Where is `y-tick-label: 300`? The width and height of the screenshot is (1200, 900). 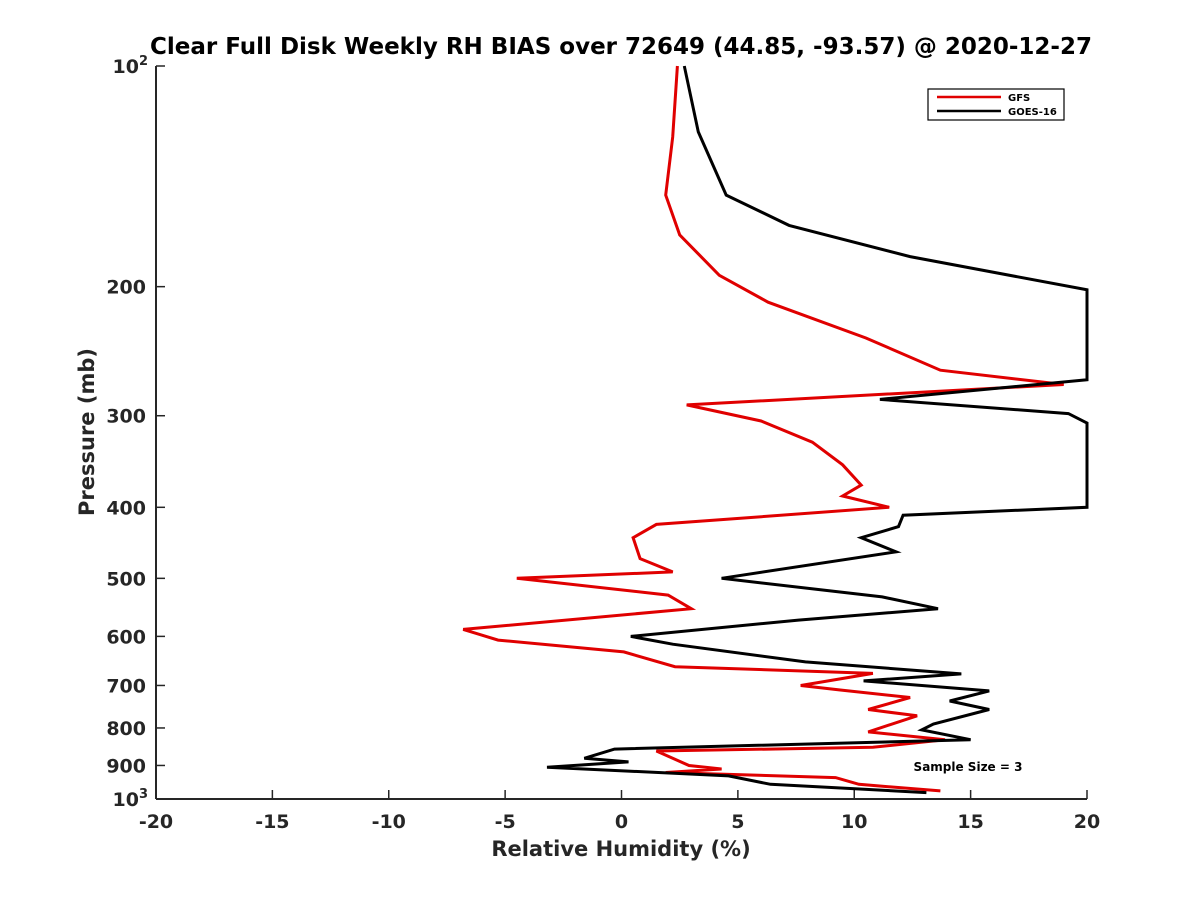
y-tick-label: 300 is located at coordinates (126, 417).